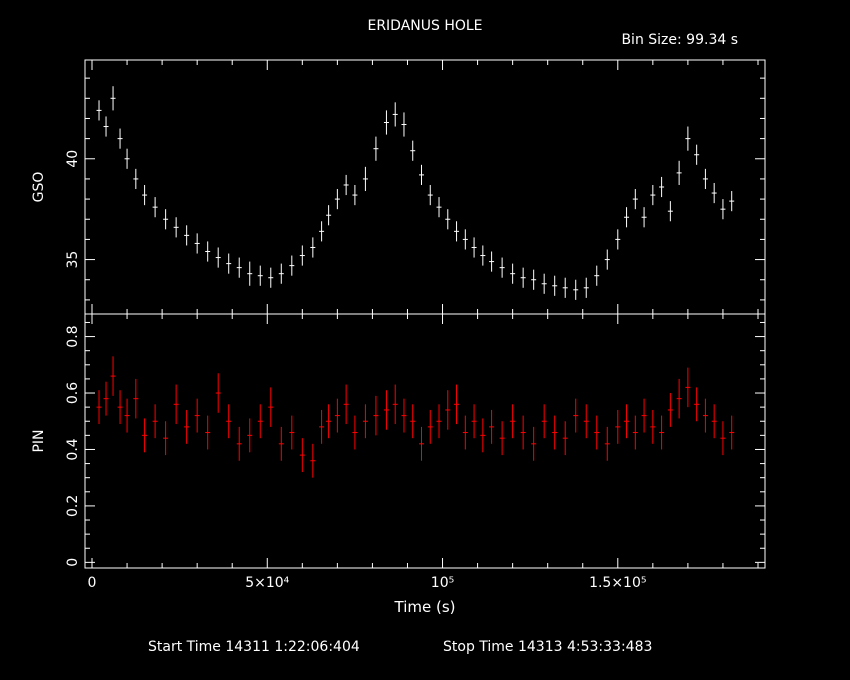  What do you see at coordinates (73, 393) in the screenshot?
I see `y-tick-label: 0.6` at bounding box center [73, 393].